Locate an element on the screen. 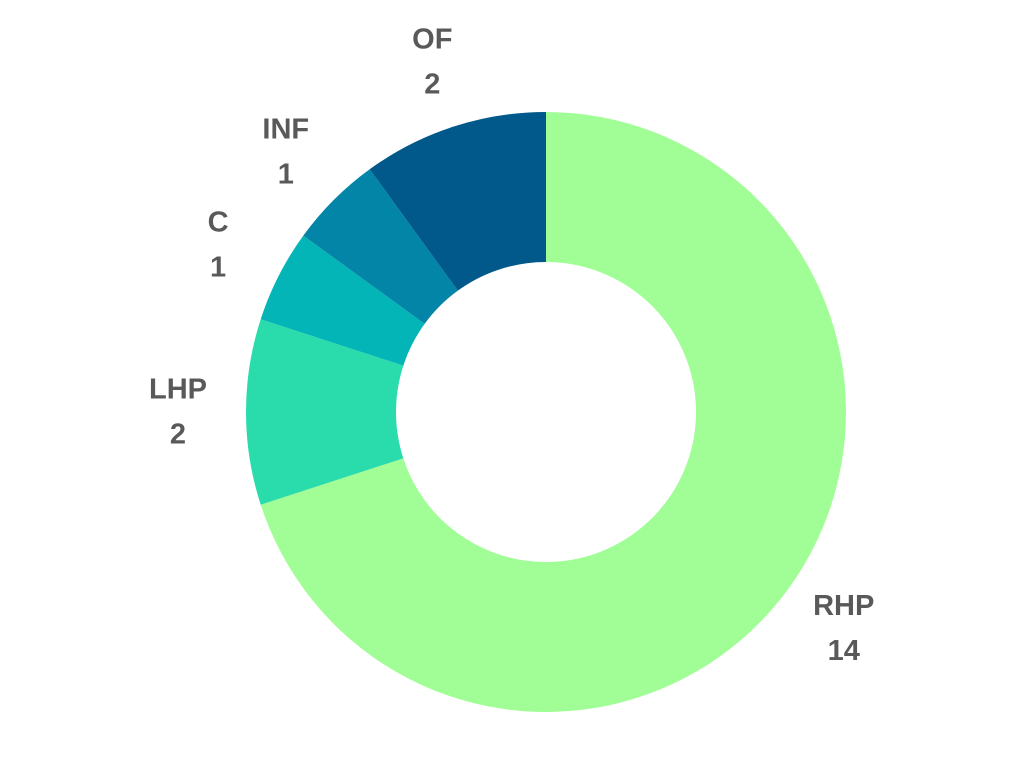  slice-label-rhp: RHP is located at coordinates (843, 606).